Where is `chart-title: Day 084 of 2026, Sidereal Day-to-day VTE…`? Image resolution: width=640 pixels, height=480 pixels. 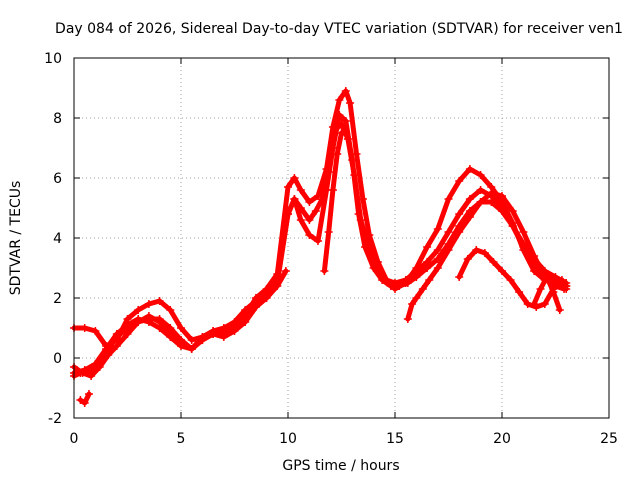
chart-title: Day 084 of 2026, Sidereal Day-to-day VTE… is located at coordinates (339, 29).